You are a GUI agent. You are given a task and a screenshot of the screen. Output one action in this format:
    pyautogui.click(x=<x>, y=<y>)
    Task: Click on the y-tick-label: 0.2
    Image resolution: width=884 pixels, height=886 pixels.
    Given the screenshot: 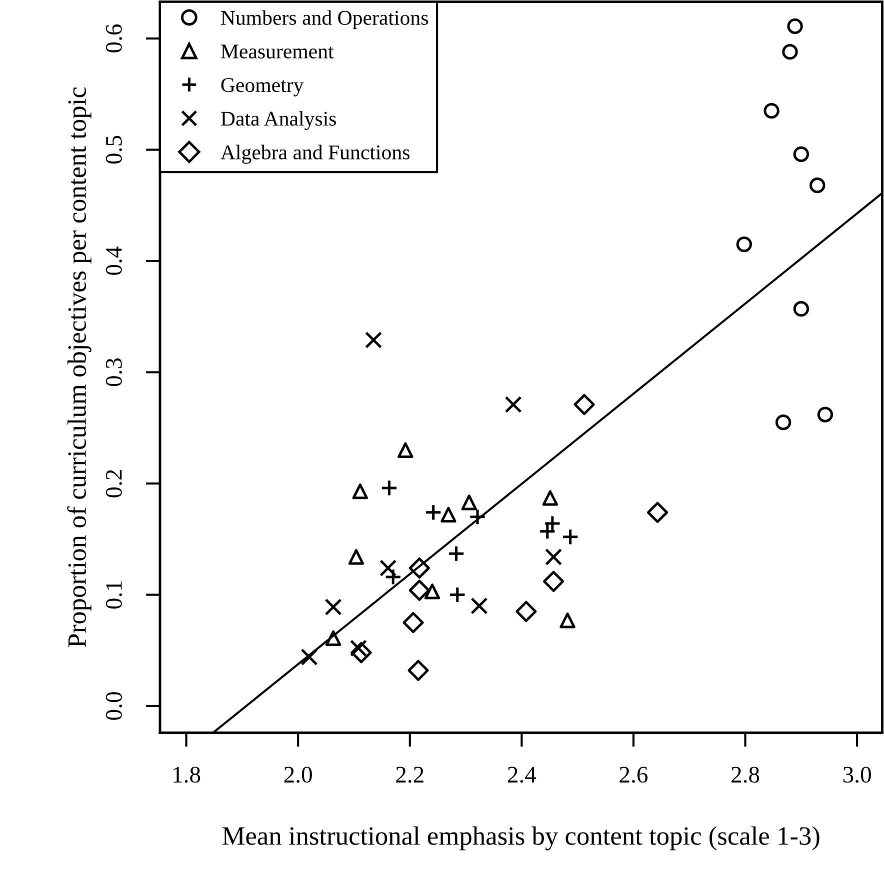 What is the action you would take?
    pyautogui.click(x=114, y=484)
    